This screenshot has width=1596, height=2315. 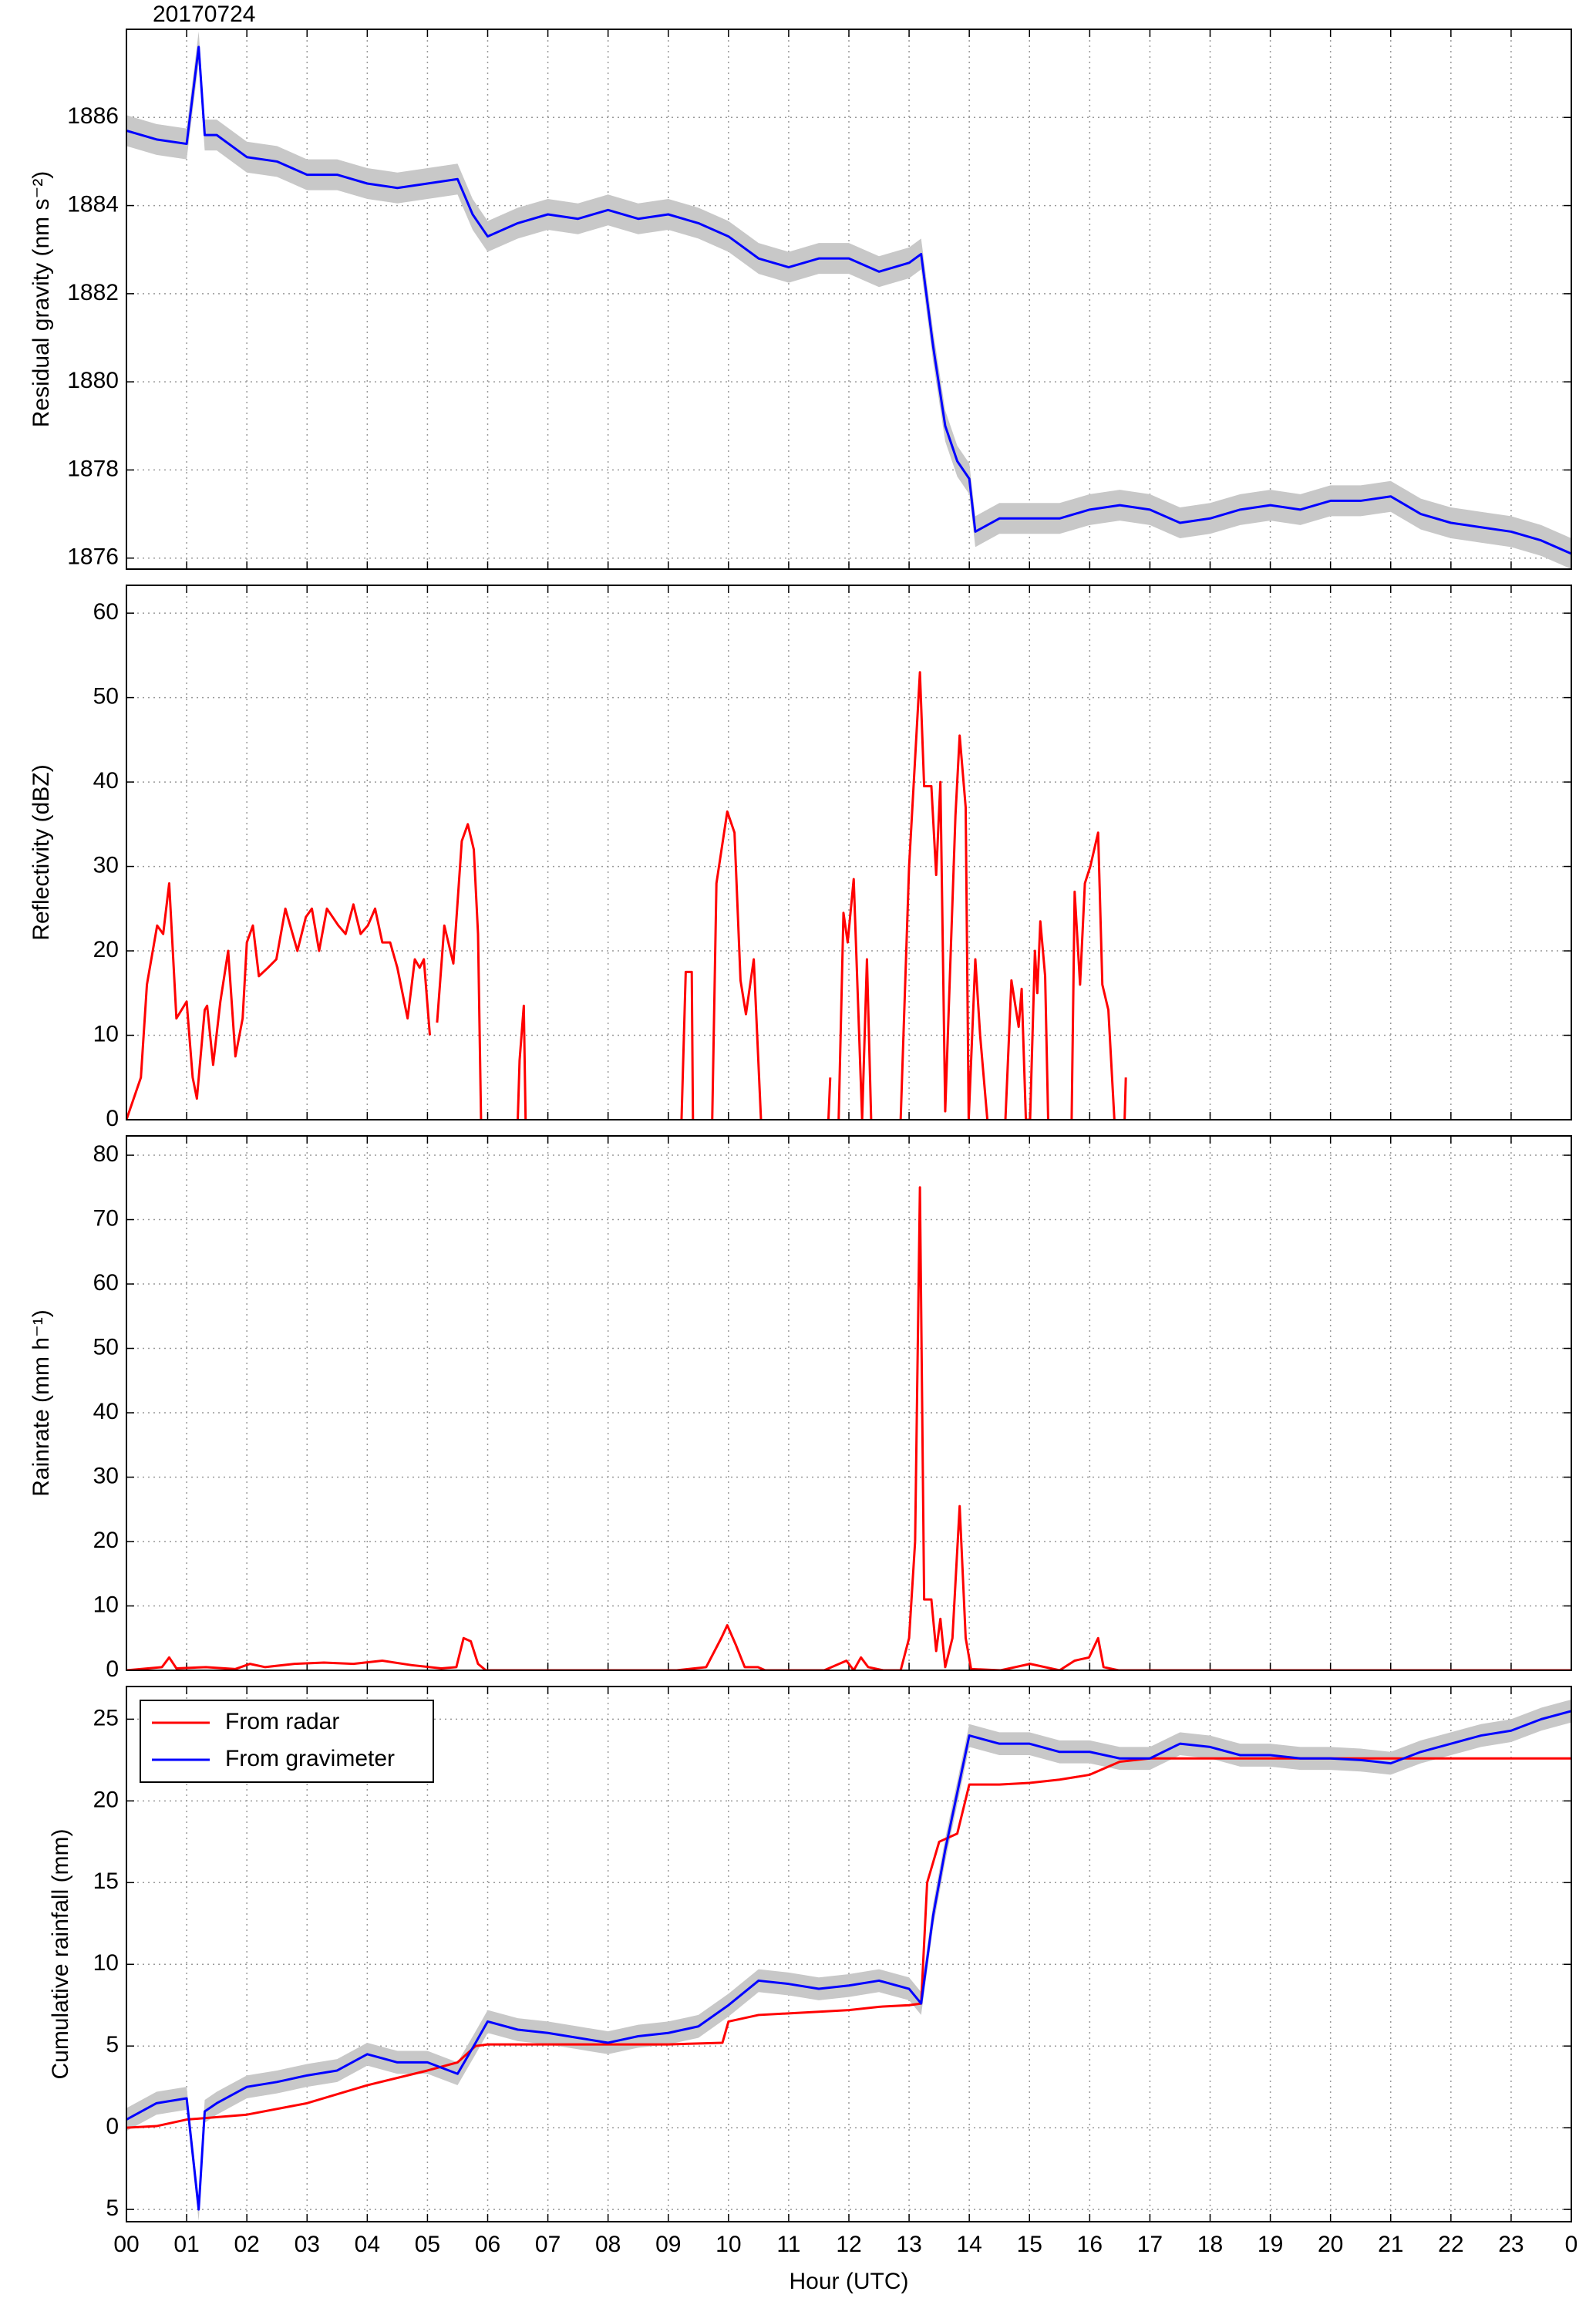 What do you see at coordinates (1090, 2244) in the screenshot?
I see `x-tick-label: 16` at bounding box center [1090, 2244].